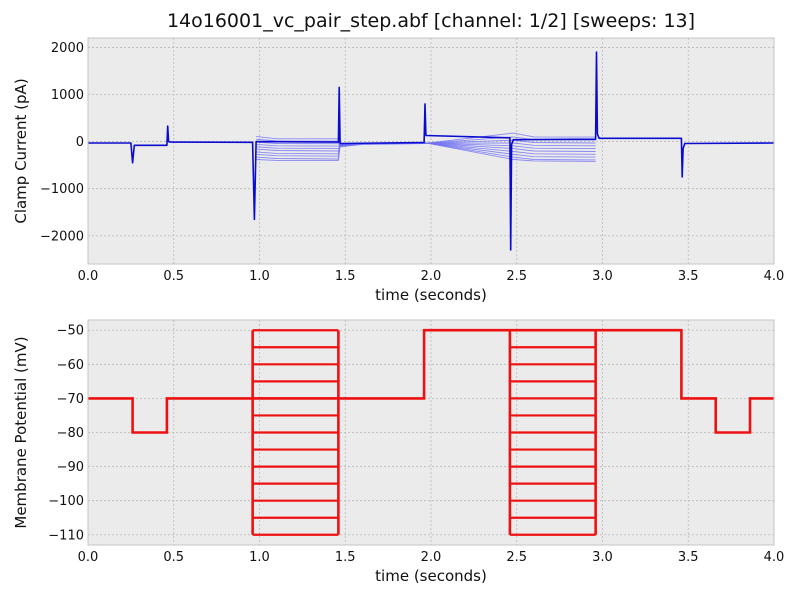 The height and width of the screenshot is (600, 800). Describe the element at coordinates (21, 432) in the screenshot. I see `voltage-y-axis-label: Membrane Potential (mV)` at that location.